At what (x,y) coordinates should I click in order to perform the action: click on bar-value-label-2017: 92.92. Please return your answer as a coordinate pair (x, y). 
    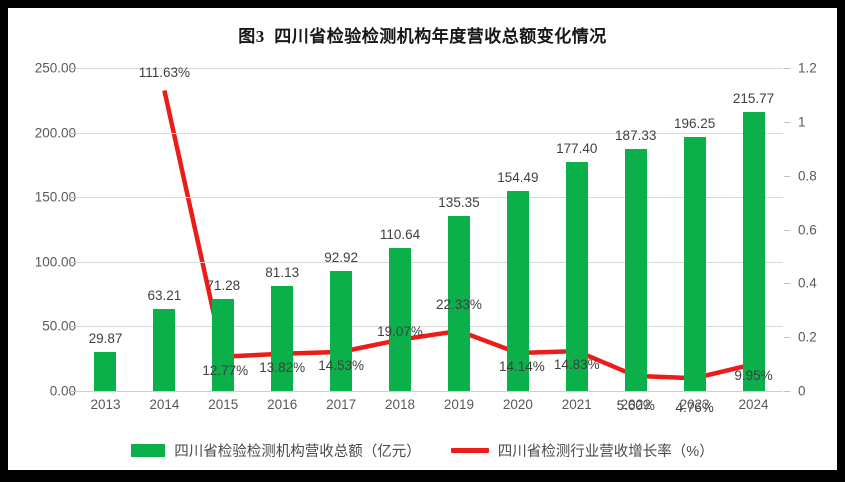
    Looking at the image, I should click on (341, 257).